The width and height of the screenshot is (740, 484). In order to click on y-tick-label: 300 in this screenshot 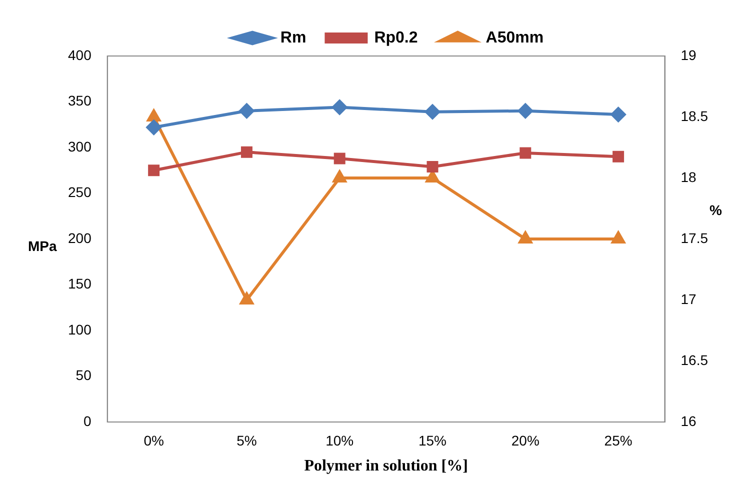, I will do `click(80, 146)`.